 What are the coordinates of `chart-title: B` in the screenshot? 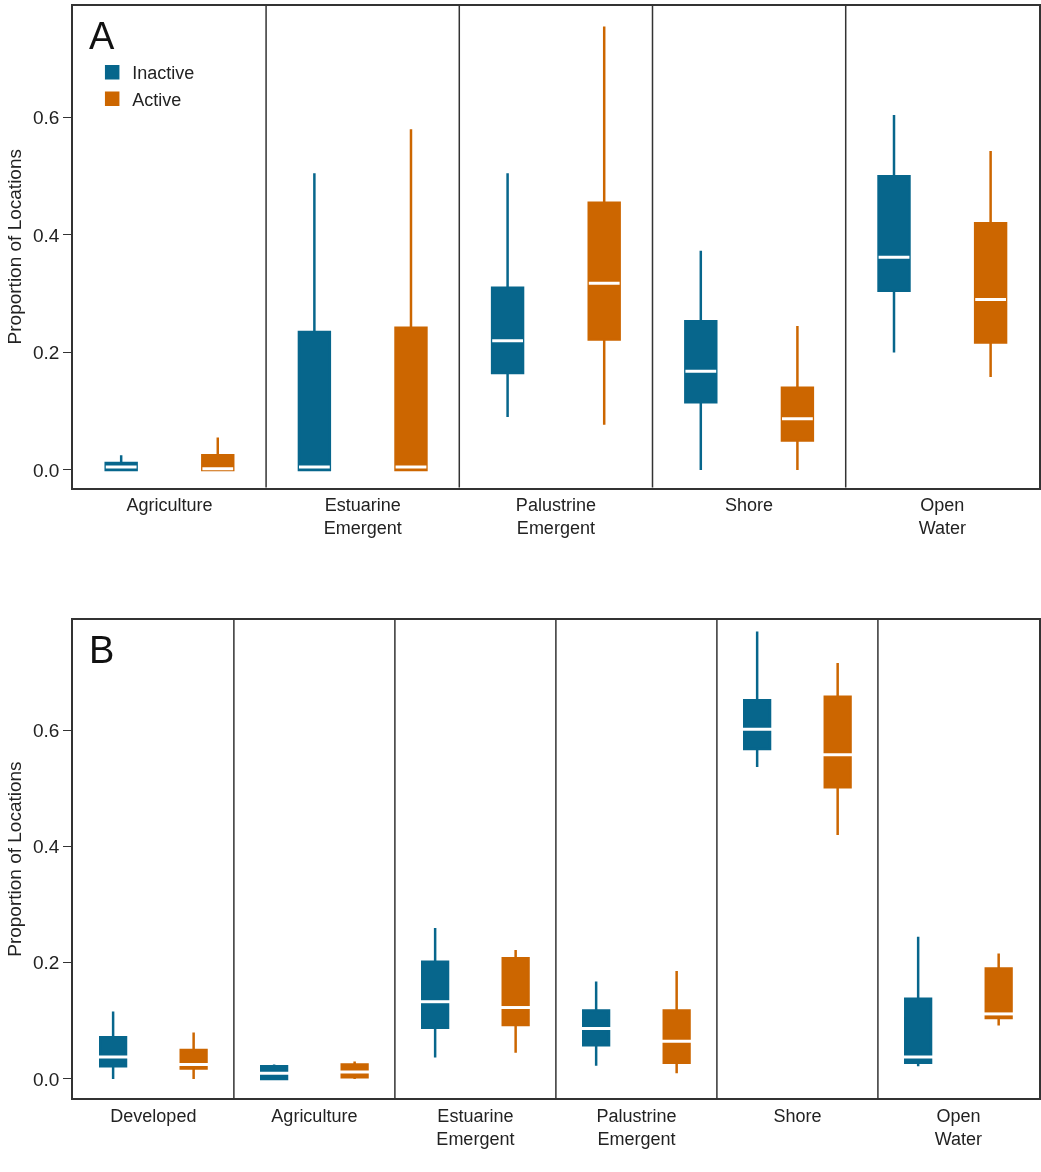 It's located at (102, 650).